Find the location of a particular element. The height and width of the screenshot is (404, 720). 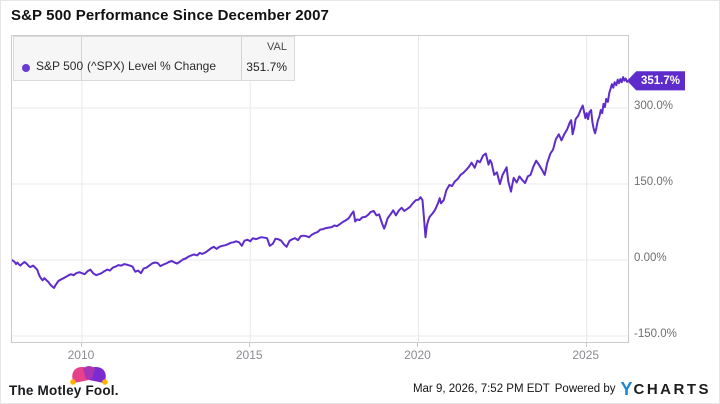

series-color-dot-icon is located at coordinates (26, 68).